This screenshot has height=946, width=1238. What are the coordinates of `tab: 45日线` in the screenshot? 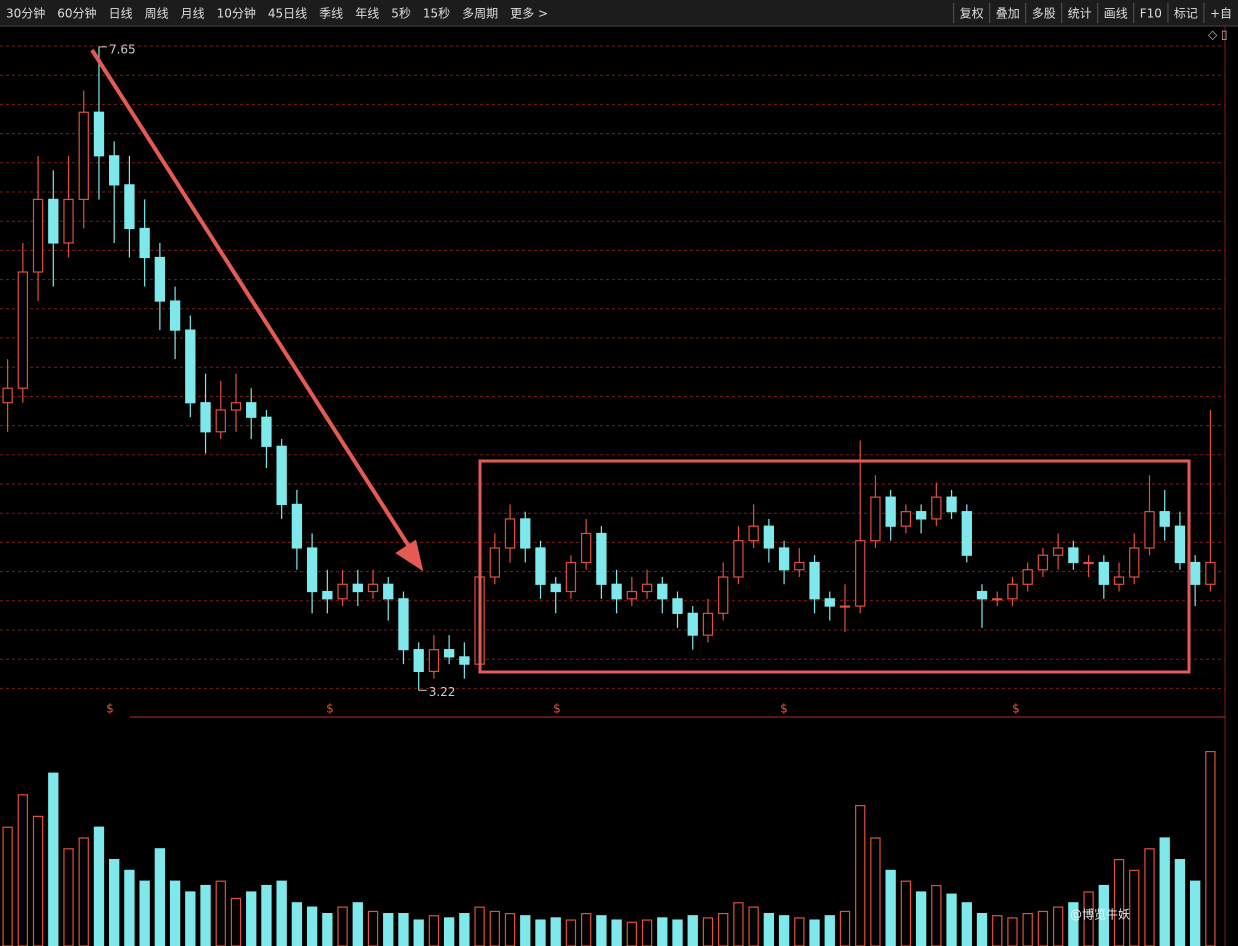 It's located at (287, 14).